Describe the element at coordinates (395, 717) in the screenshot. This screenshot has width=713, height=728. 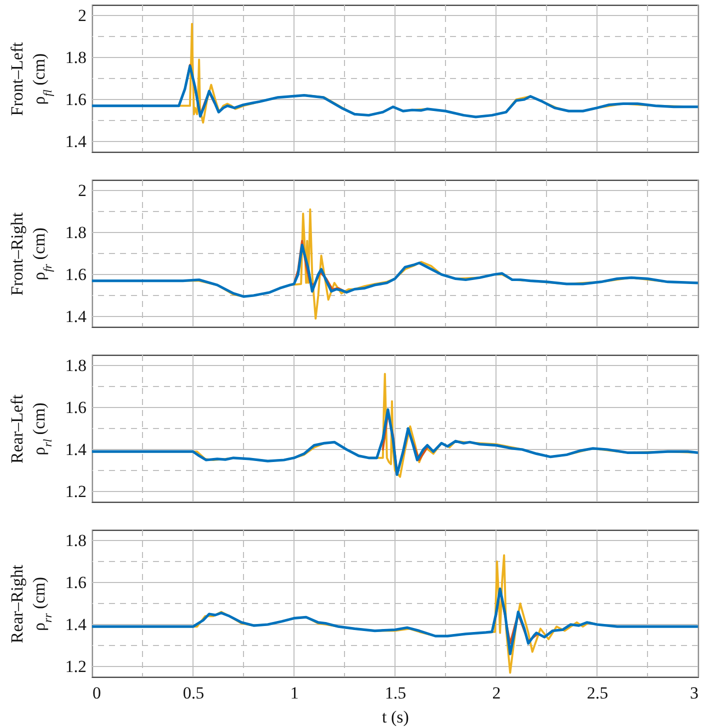
I see `x-axis-title: t (s)` at that location.